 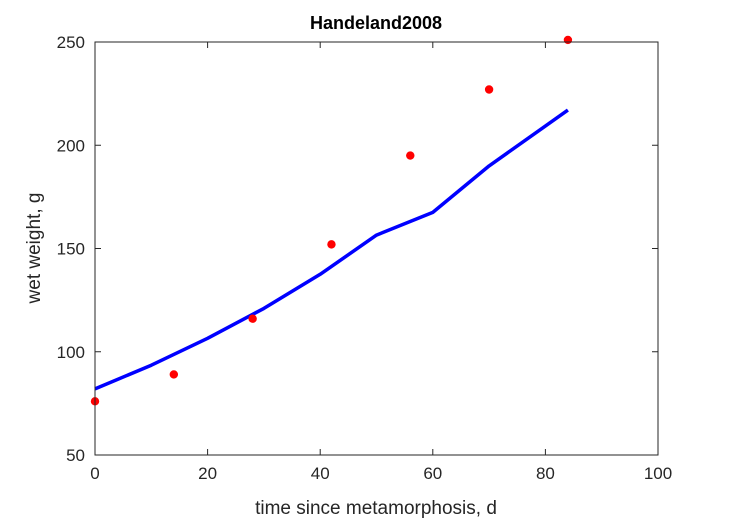 I want to click on x-axis-label: time since metamorphosis, d, so click(x=376, y=508).